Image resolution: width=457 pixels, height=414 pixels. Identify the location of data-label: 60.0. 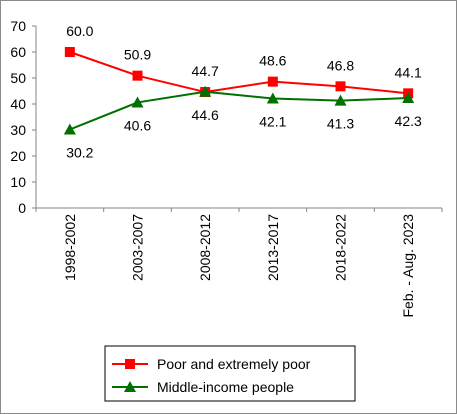
(79, 31).